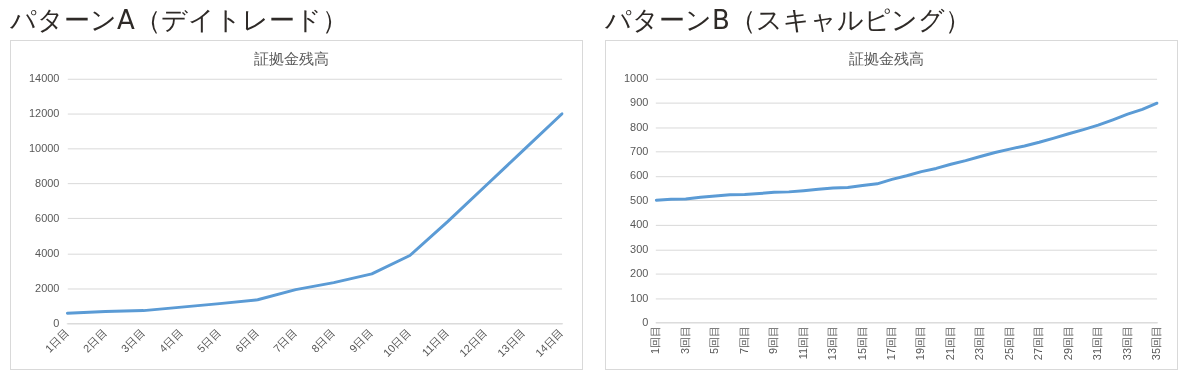 Image resolution: width=1200 pixels, height=381 pixels. Describe the element at coordinates (56, 340) in the screenshot. I see `x-tick-label: 1日目` at that location.